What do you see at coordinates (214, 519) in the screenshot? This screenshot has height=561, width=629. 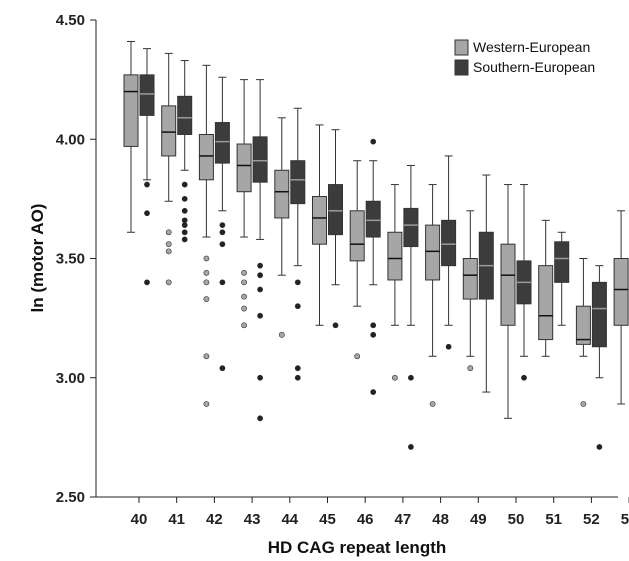 I see `x-tick-label: 42` at bounding box center [214, 519].